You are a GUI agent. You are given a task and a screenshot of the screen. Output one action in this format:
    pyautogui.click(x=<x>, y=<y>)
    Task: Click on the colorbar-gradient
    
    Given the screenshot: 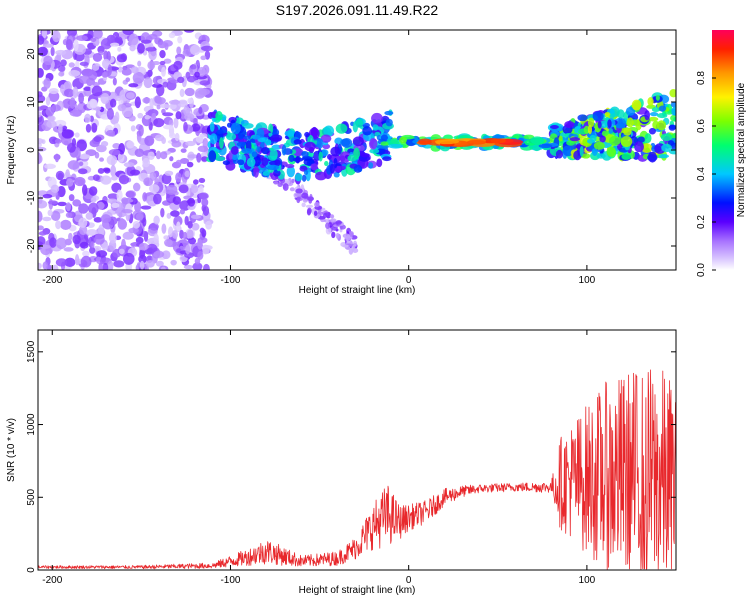 What is the action you would take?
    pyautogui.click(x=723, y=150)
    